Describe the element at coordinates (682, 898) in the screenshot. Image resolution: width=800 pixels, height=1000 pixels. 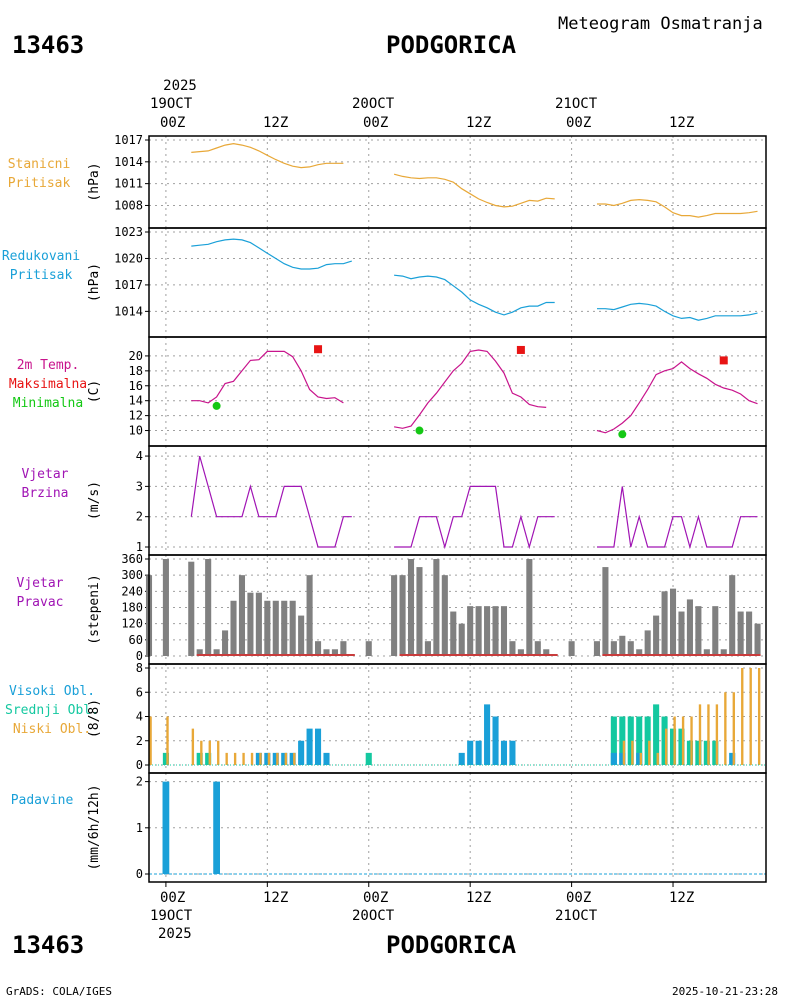
I see `bottom-hour-5: 12Z` at that location.